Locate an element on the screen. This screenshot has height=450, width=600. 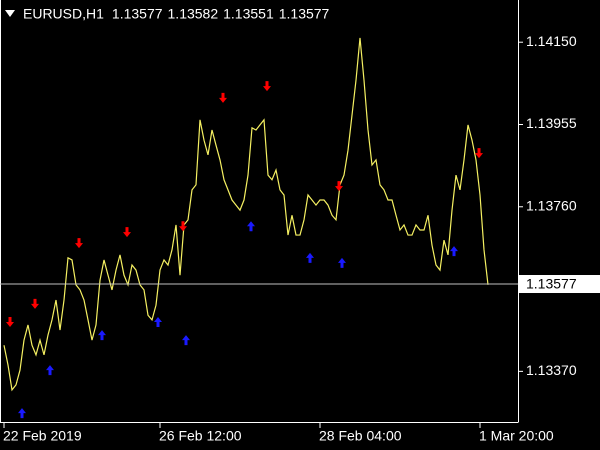
x-tick-label: 28 Feb 04:00 is located at coordinates (360, 436).